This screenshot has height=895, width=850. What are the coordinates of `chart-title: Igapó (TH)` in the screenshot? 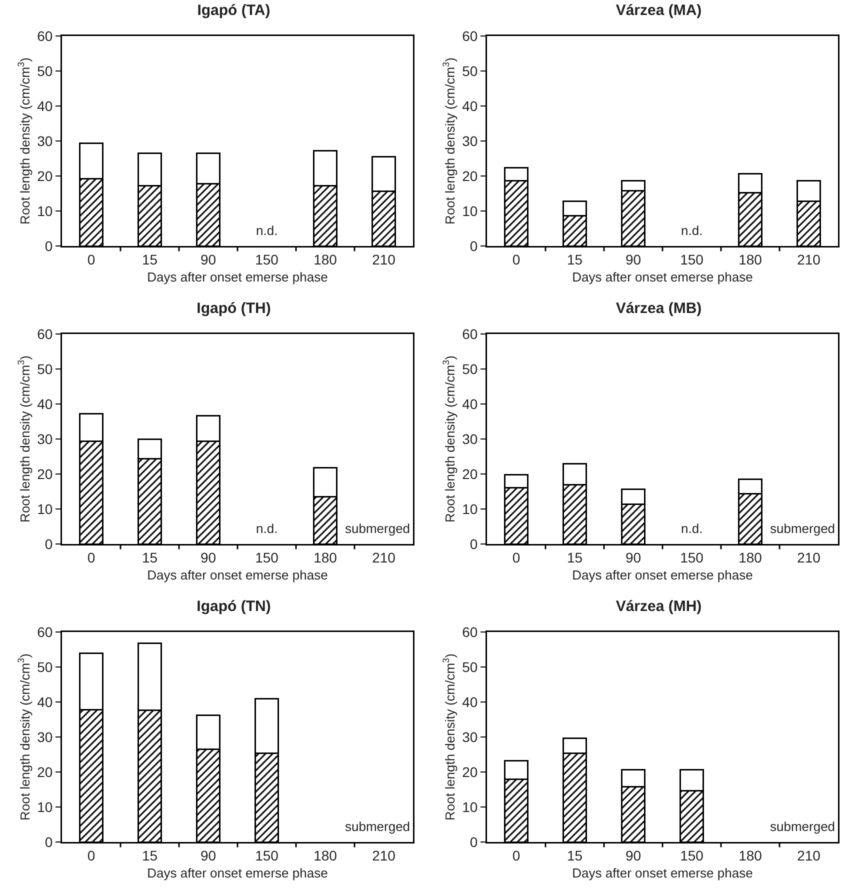 It's located at (233, 308).